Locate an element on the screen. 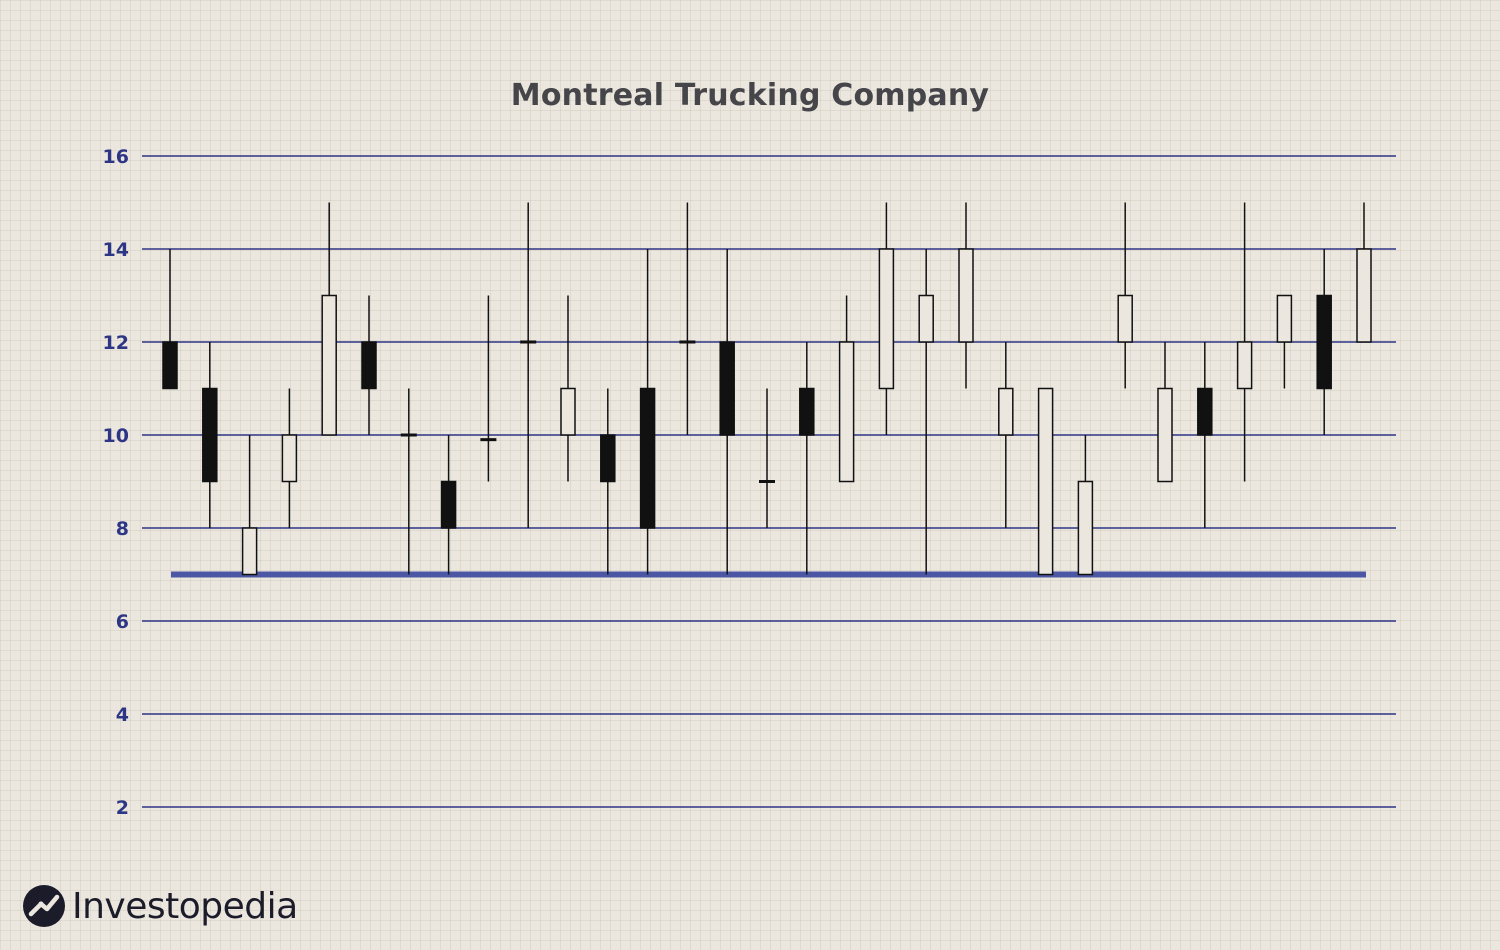 This screenshot has height=950, width=1500. y-tick-label: 6 is located at coordinates (122, 622).